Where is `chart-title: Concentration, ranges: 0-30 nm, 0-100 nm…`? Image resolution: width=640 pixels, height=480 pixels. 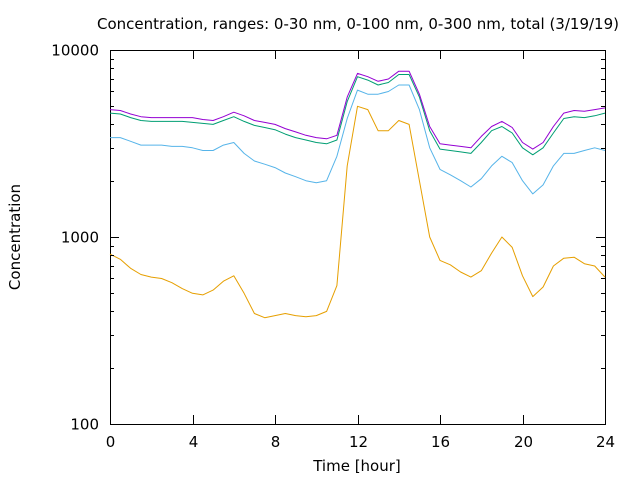
chart-title: Concentration, ranges: 0-30 nm, 0-100 nm… is located at coordinates (358, 24).